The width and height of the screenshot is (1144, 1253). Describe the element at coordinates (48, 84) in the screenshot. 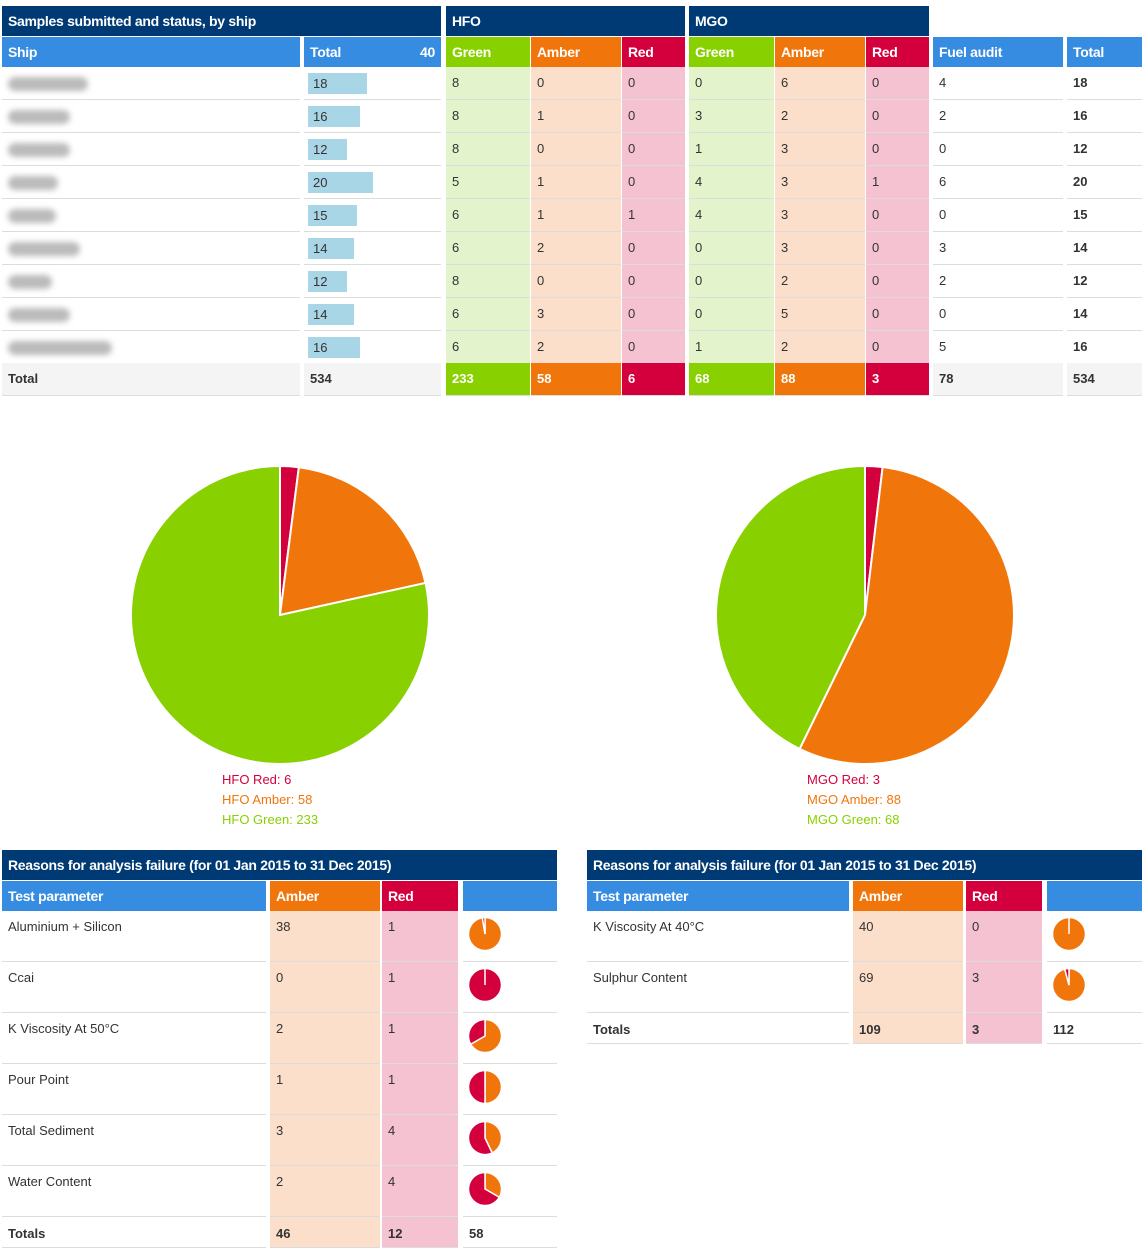

I see `ship-name-redacted` at that location.